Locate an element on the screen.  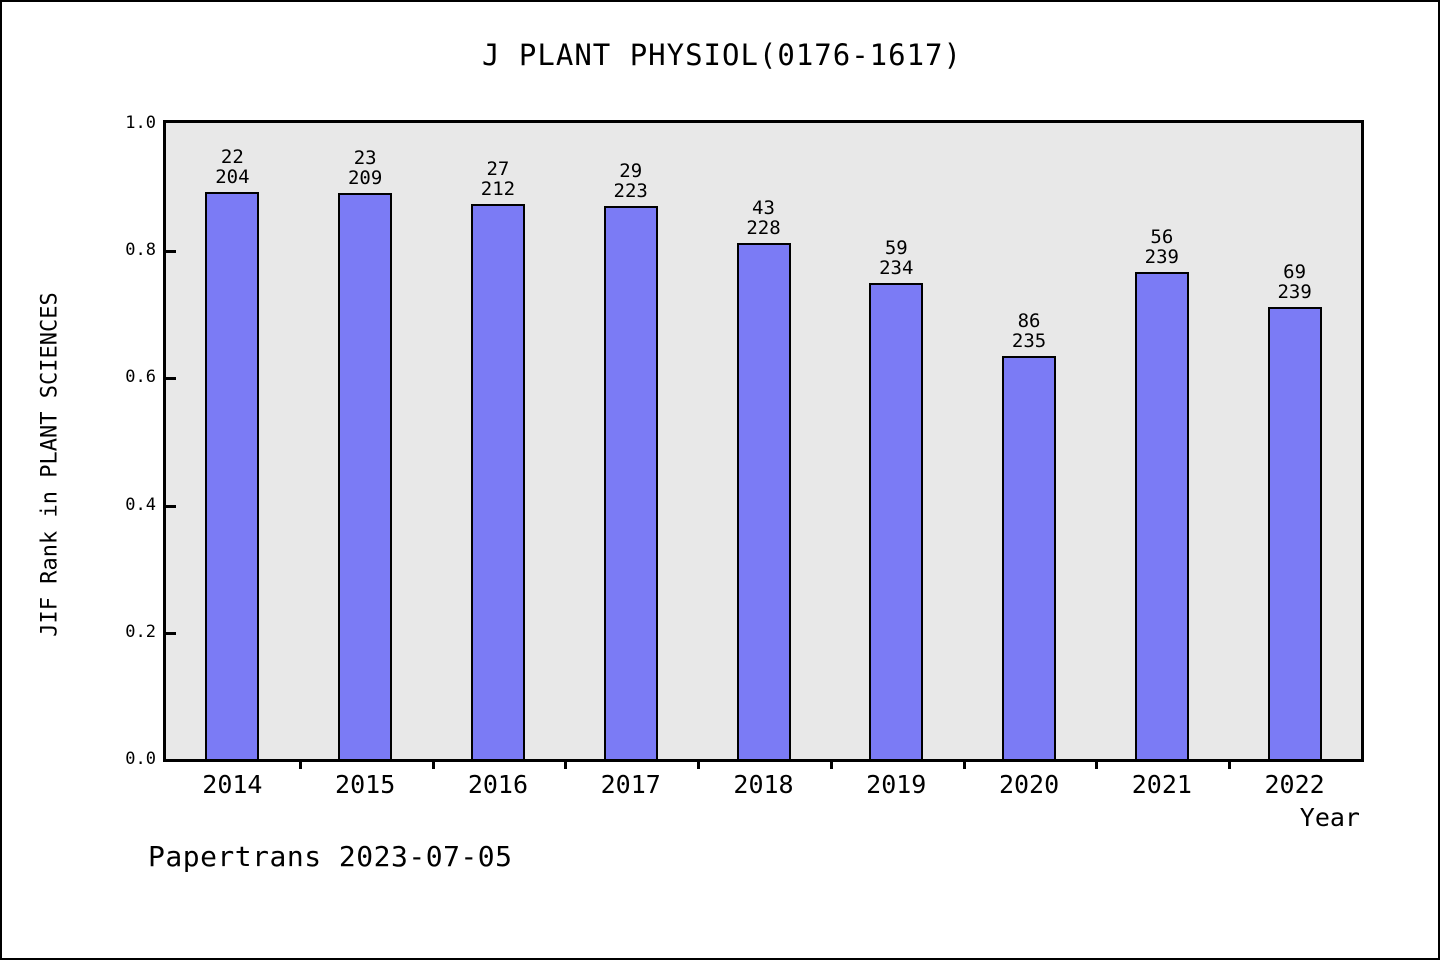
y-tick-label-1.0: 1.0 is located at coordinates (140, 123).